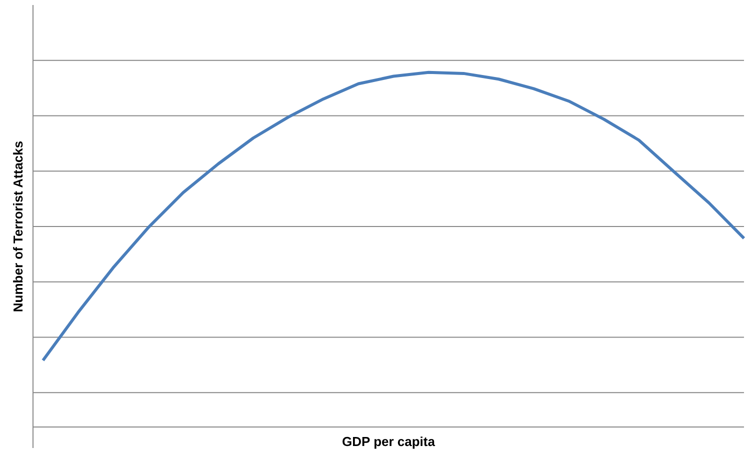 This screenshot has width=746, height=469. I want to click on y-axis-title: Number of Terrorist Attacks, so click(18, 226).